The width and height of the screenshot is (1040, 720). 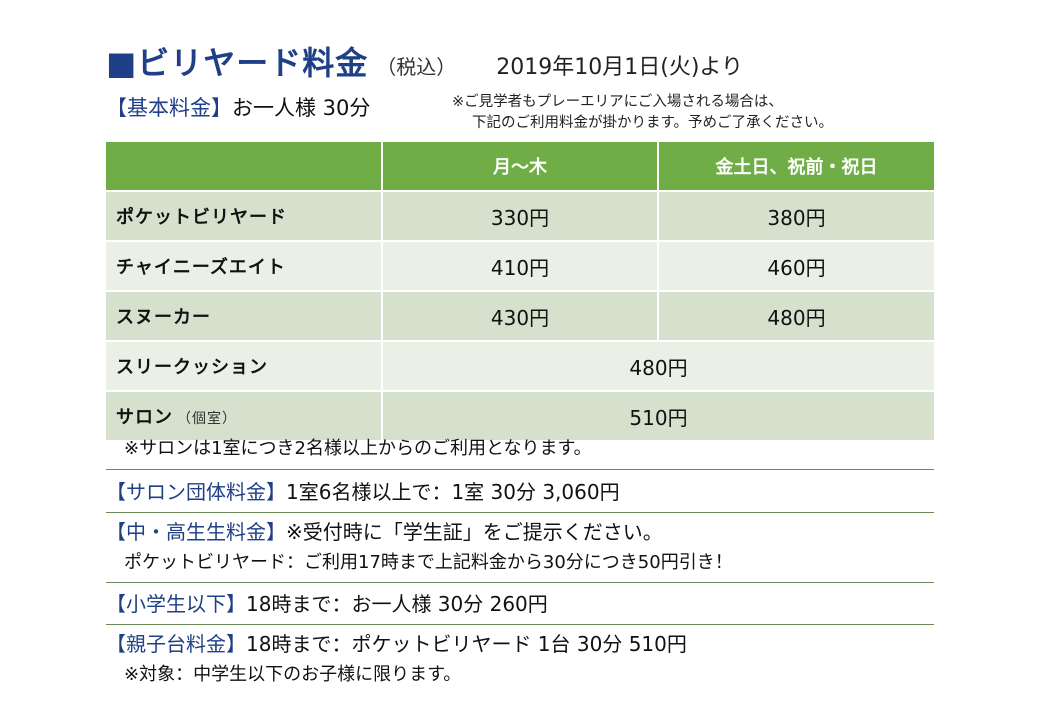 I want to click on elementary-text: 18時まで：お一人様 30分 260円, so click(x=397, y=604).